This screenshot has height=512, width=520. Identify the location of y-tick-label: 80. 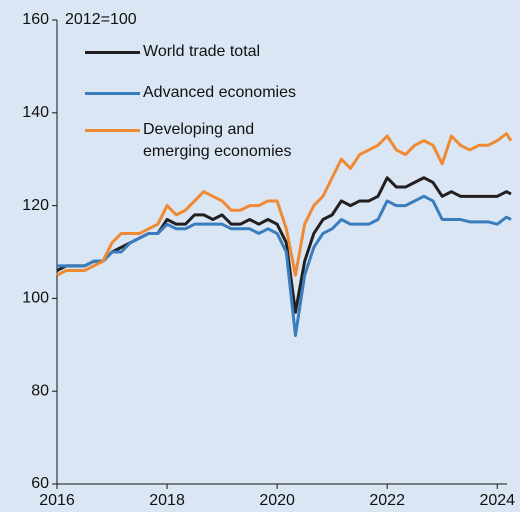
(40, 390).